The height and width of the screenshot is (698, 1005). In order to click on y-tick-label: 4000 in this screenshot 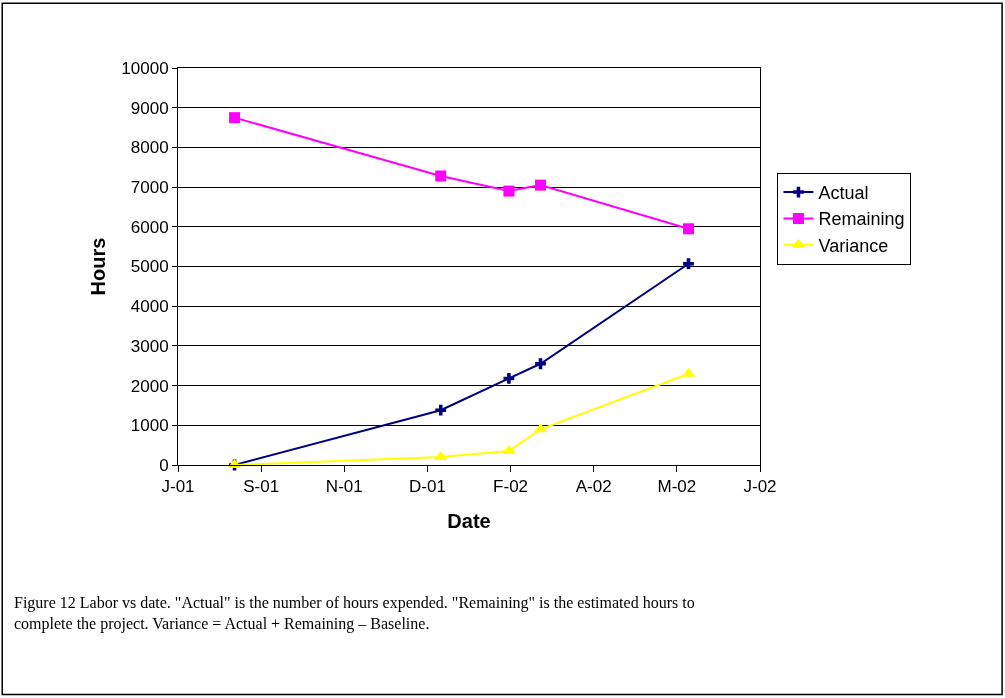, I will do `click(149, 307)`.